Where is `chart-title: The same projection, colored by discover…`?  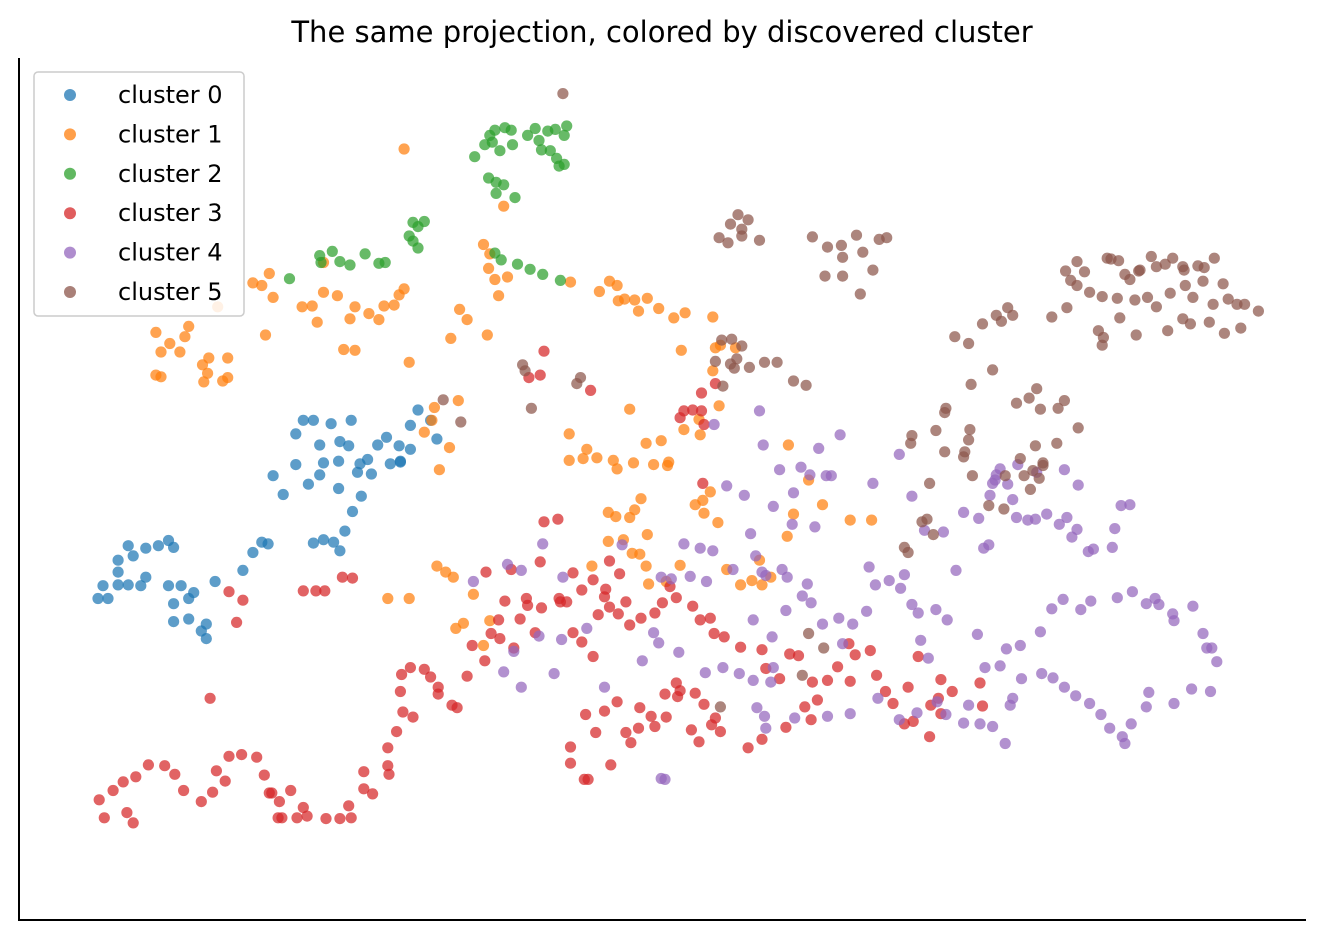
chart-title: The same projection, colored by discover… is located at coordinates (661, 32).